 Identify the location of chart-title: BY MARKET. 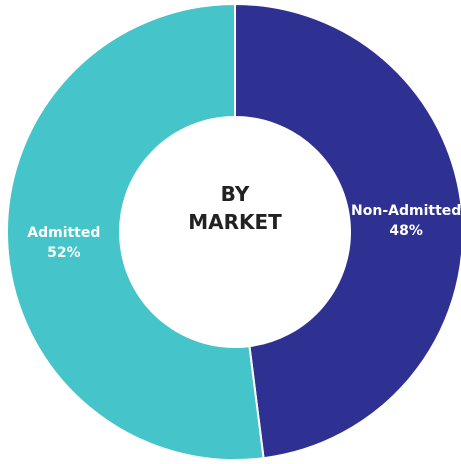
(235, 208).